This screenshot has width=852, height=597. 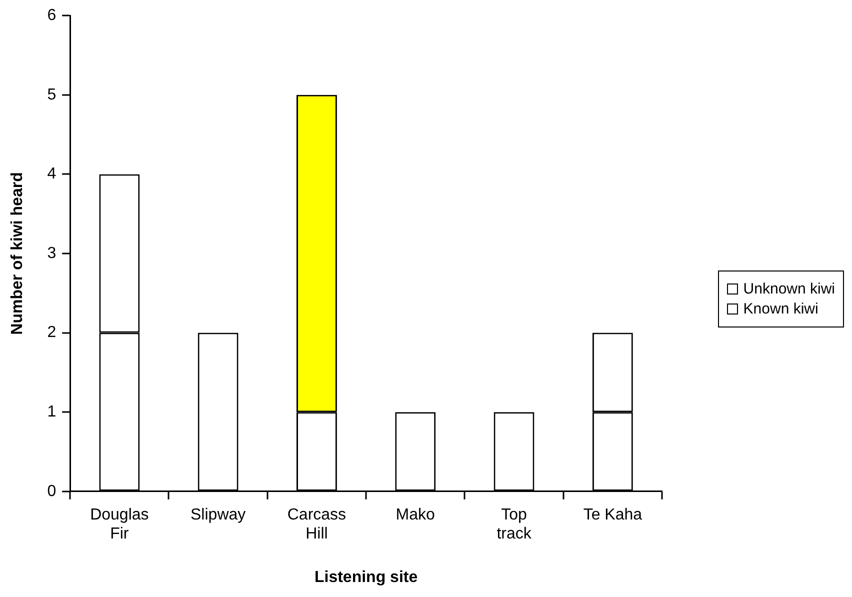 I want to click on y-tick-label: 6, so click(x=51, y=15).